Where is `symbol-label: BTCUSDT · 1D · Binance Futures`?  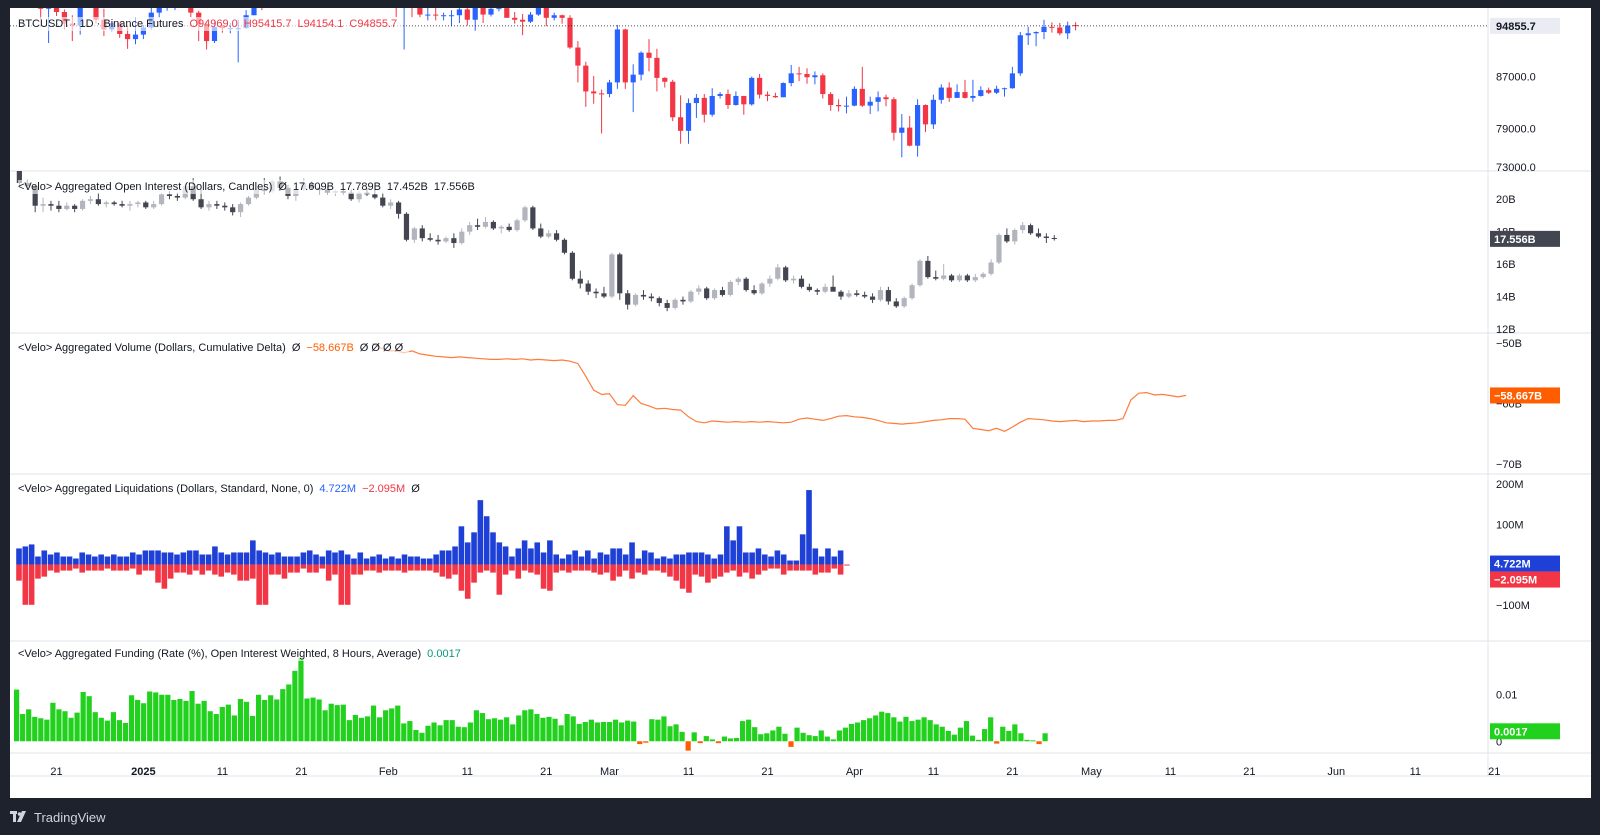
symbol-label: BTCUSDT · 1D · Binance Futures is located at coordinates (101, 24).